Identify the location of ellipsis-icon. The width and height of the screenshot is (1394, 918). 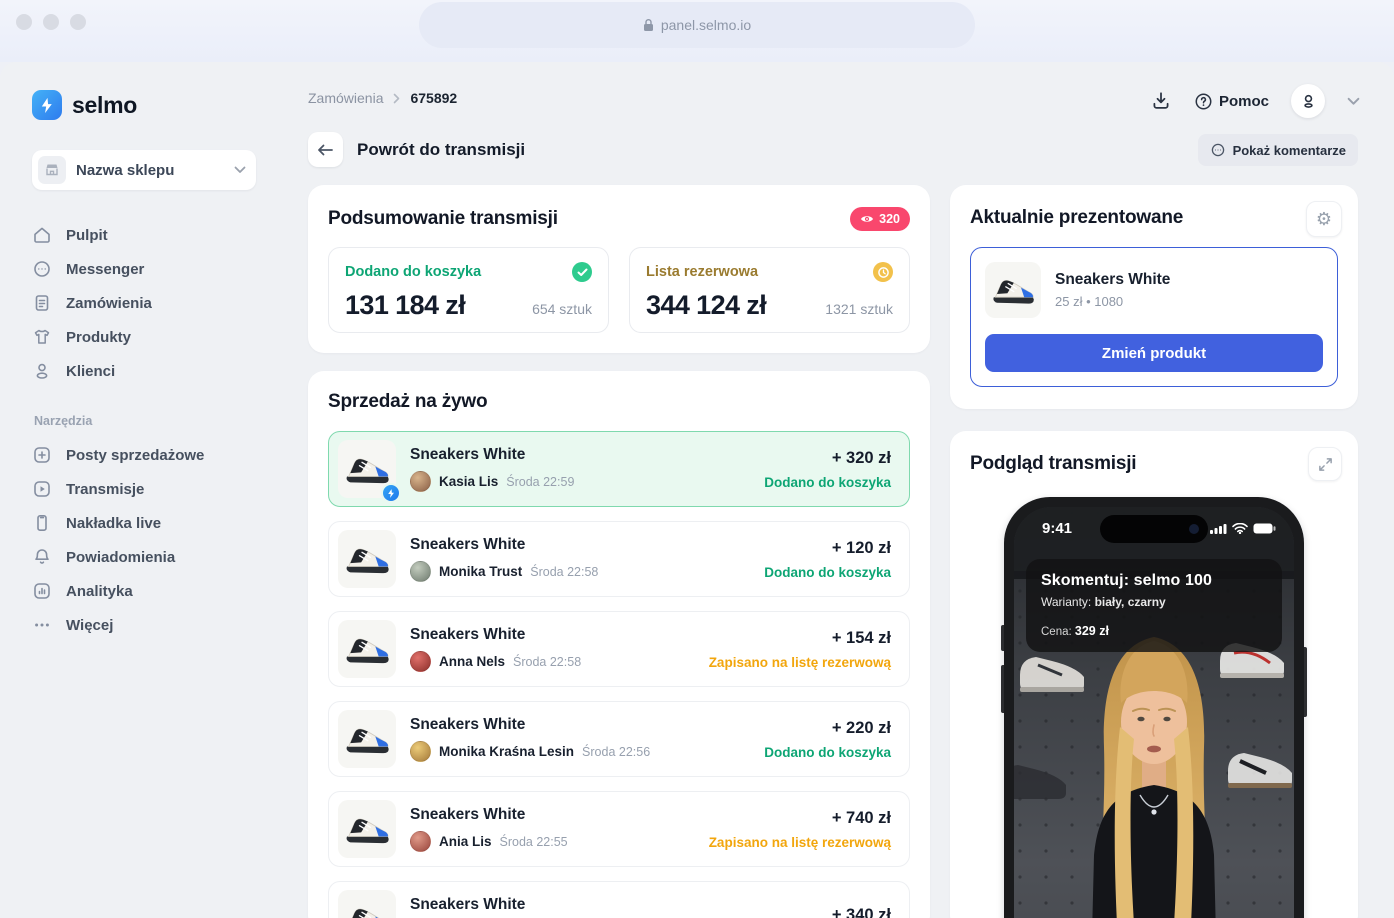
(42, 625).